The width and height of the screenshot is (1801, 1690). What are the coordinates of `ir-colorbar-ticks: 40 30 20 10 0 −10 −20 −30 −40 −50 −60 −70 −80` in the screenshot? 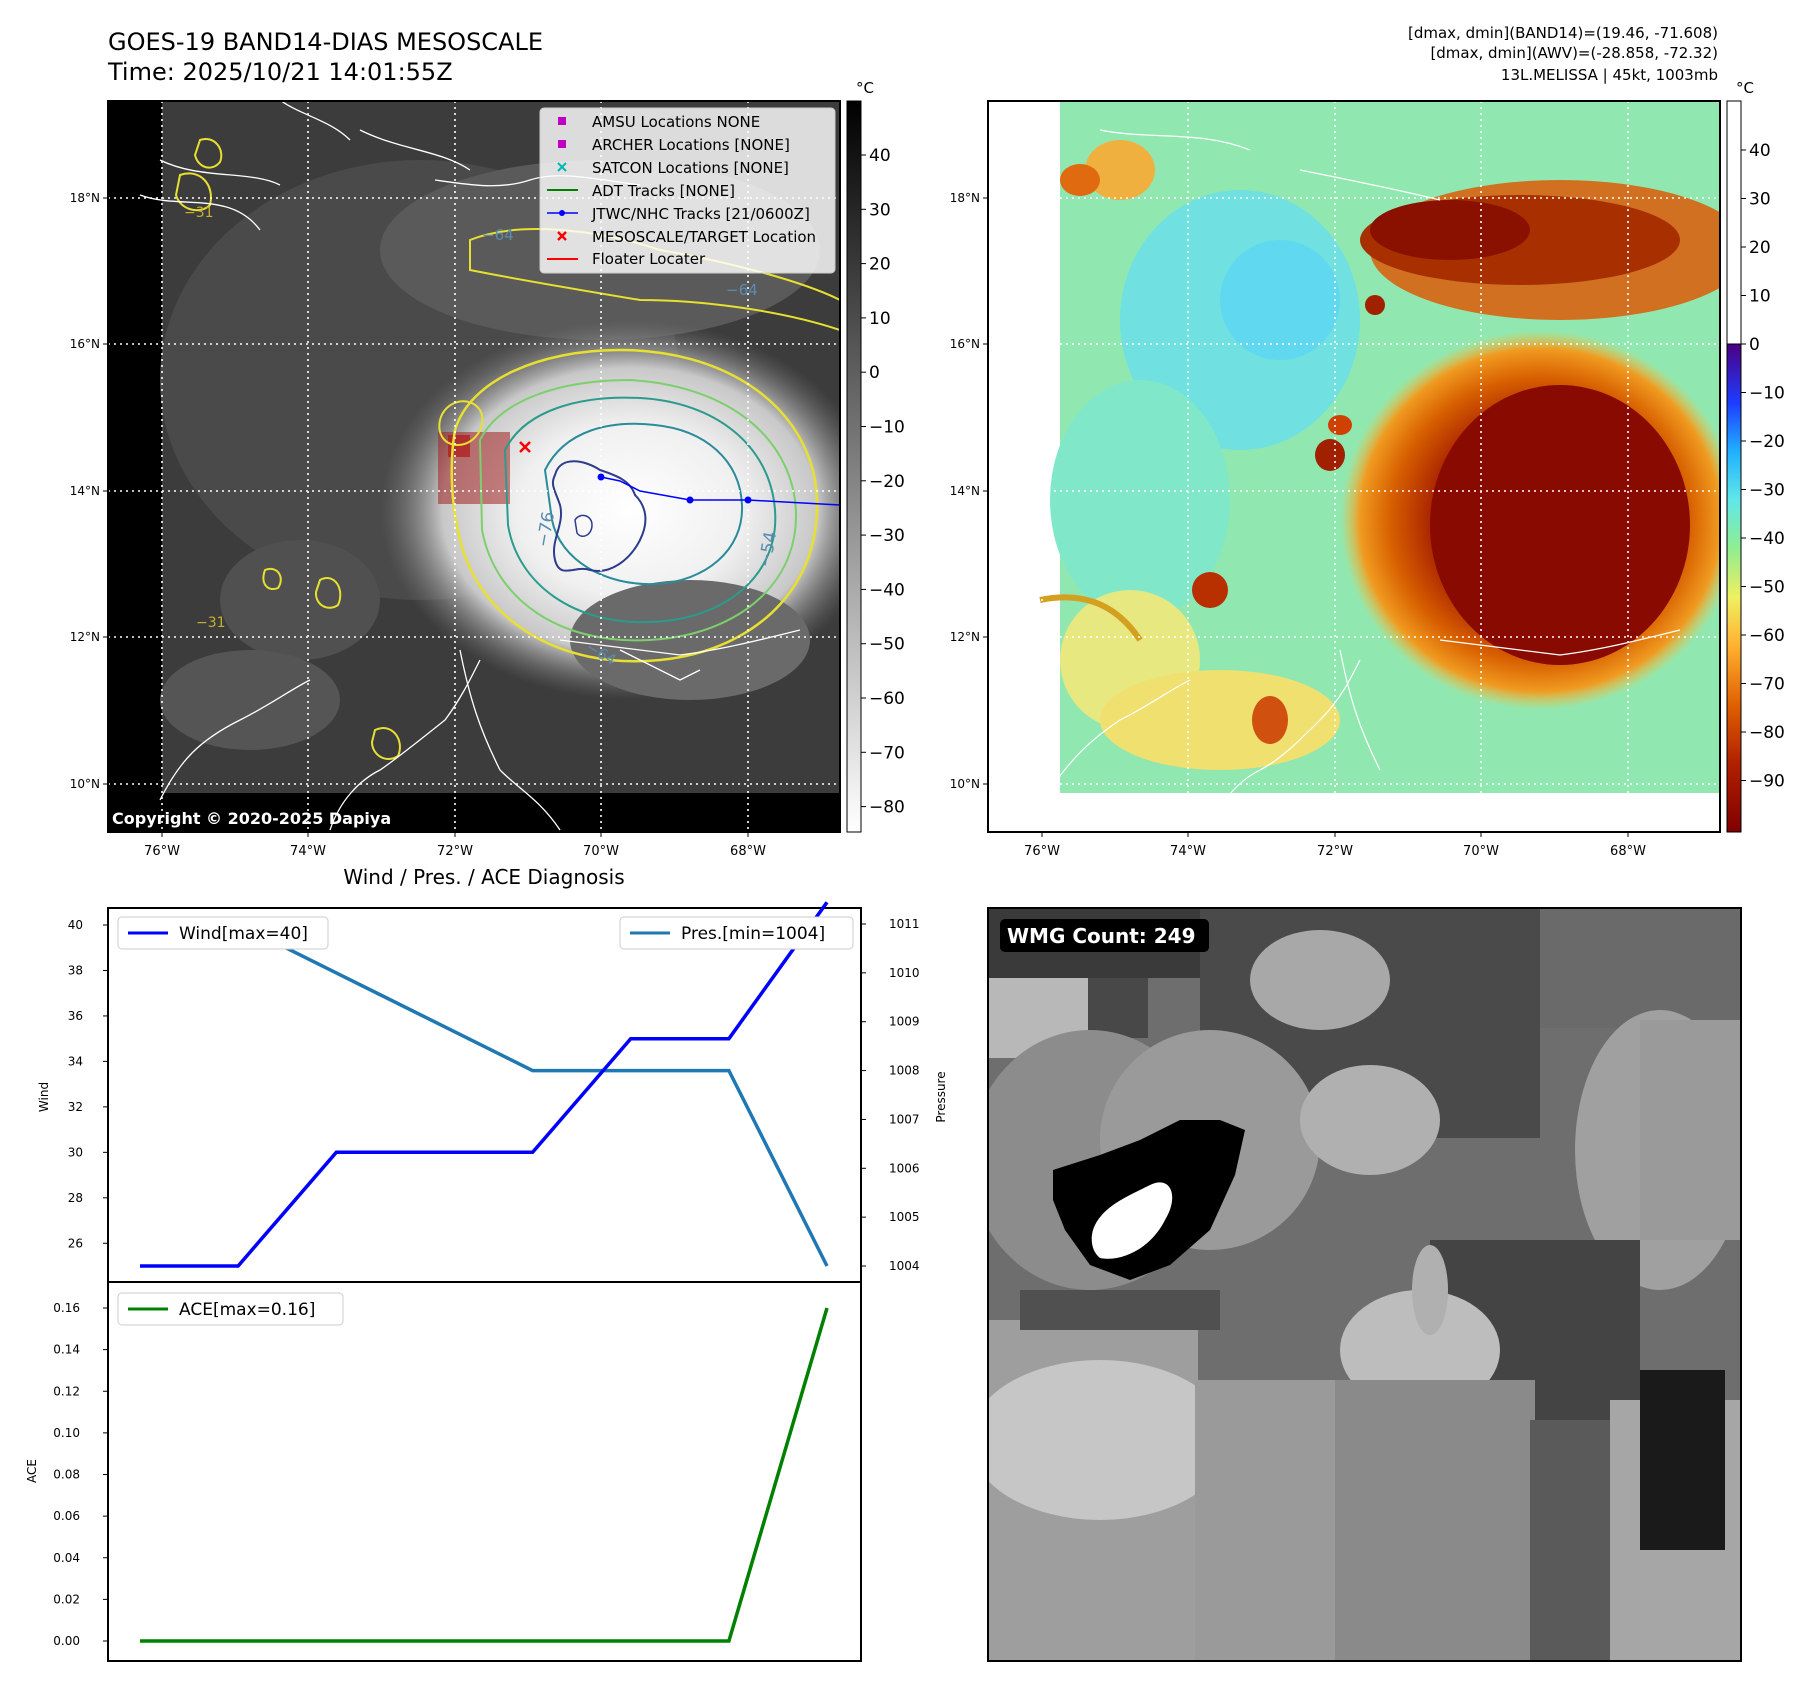 It's located at (883, 482).